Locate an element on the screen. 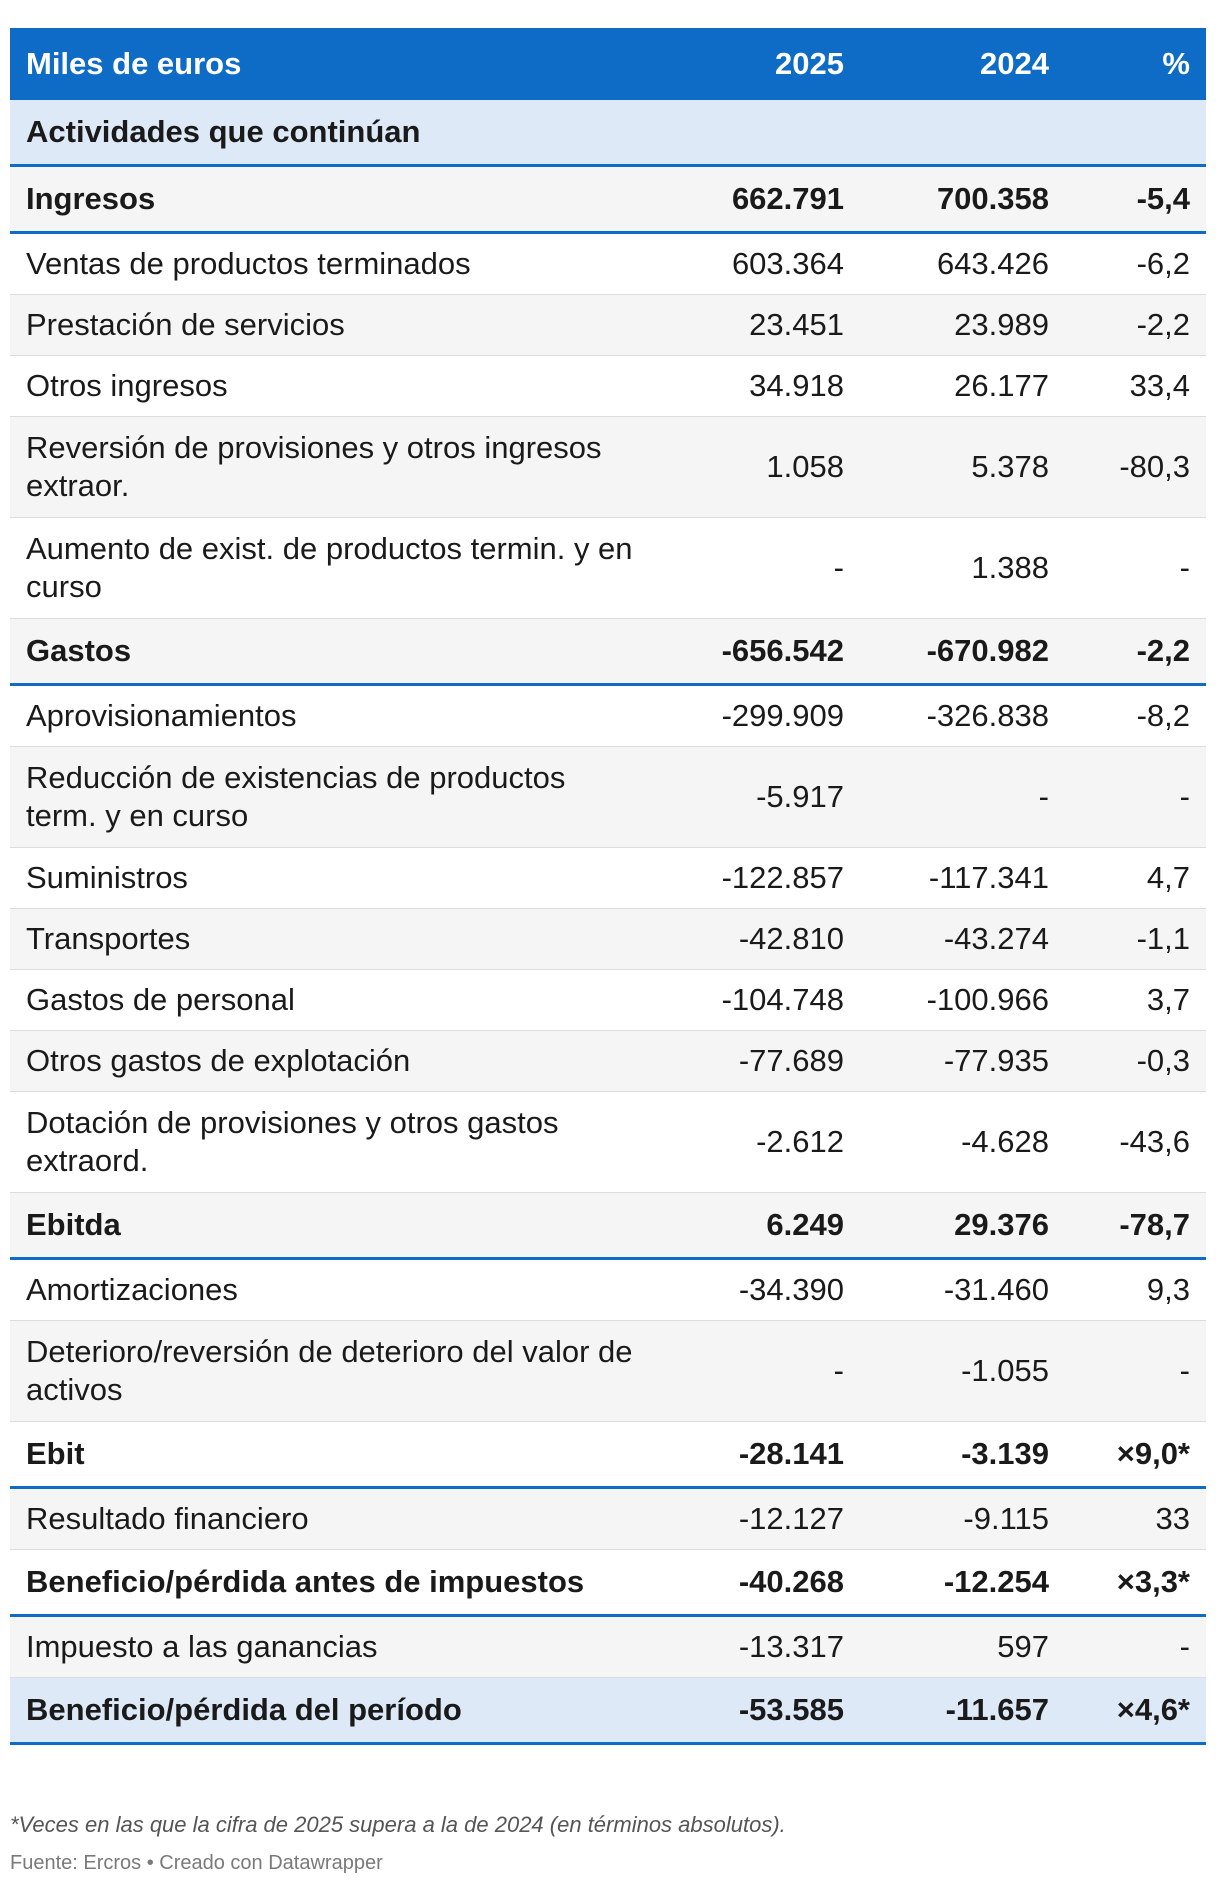  table-row: Prestación de servicios 23.451 23.989 -2,2 is located at coordinates (608, 325).